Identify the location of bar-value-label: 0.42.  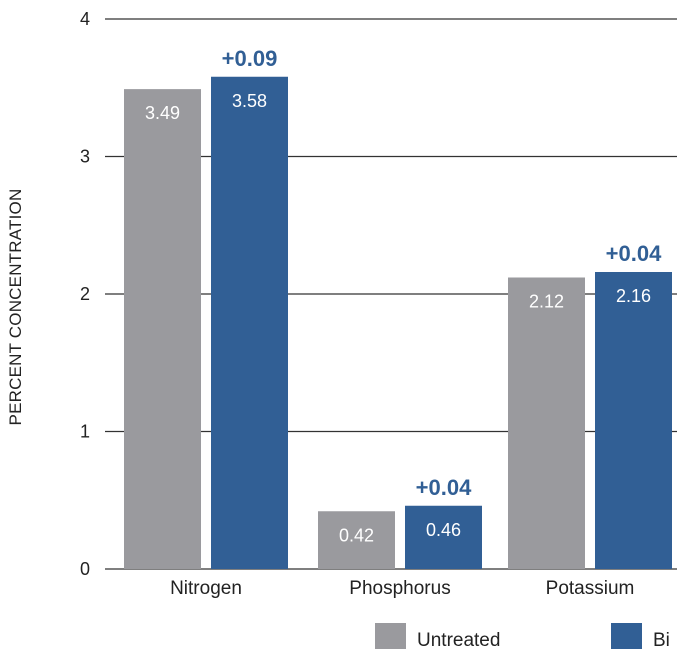
(356, 535).